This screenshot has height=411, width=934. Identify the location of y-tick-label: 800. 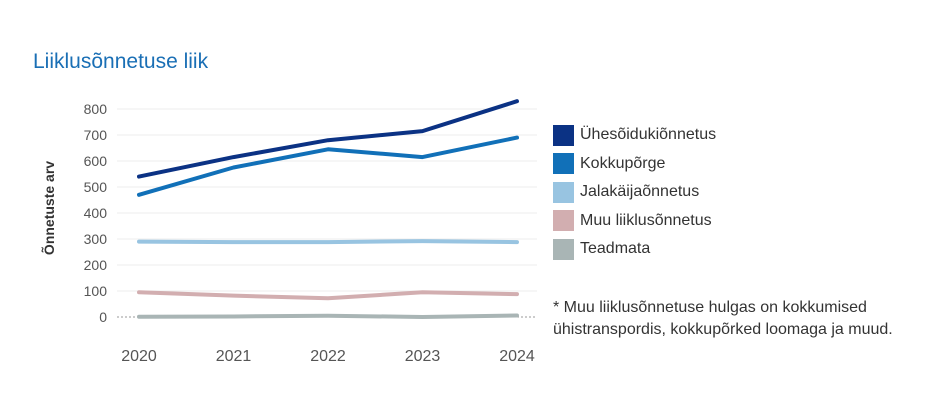
(96, 109).